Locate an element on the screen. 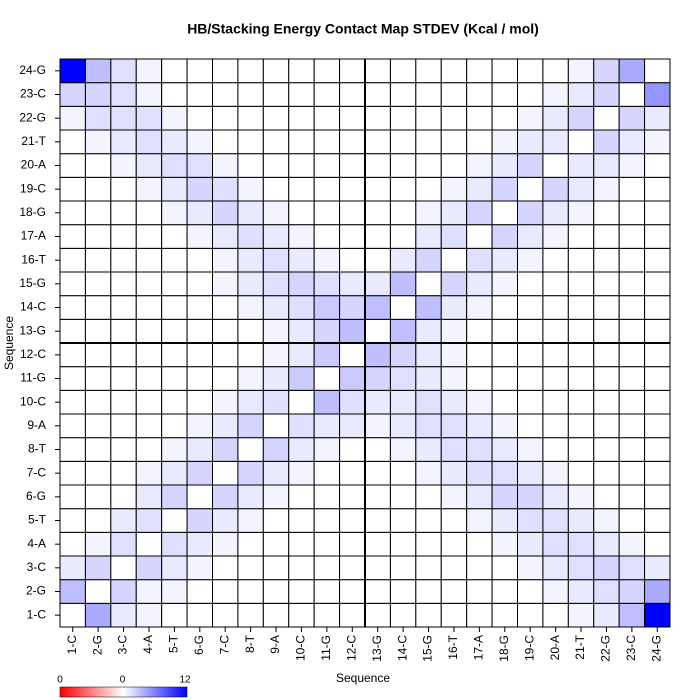 This screenshot has width=700, height=700. y-tick-label: 20-A is located at coordinates (33, 165).